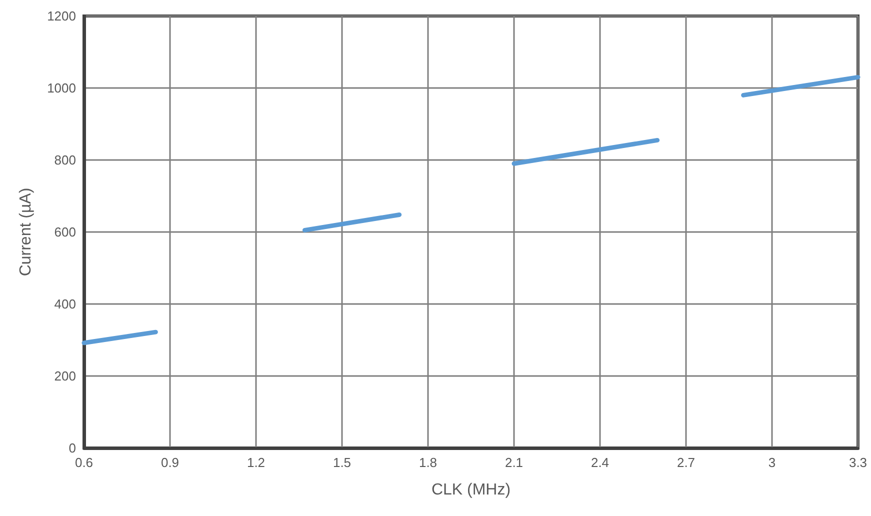  What do you see at coordinates (428, 462) in the screenshot?
I see `x-tick-label: 1.8` at bounding box center [428, 462].